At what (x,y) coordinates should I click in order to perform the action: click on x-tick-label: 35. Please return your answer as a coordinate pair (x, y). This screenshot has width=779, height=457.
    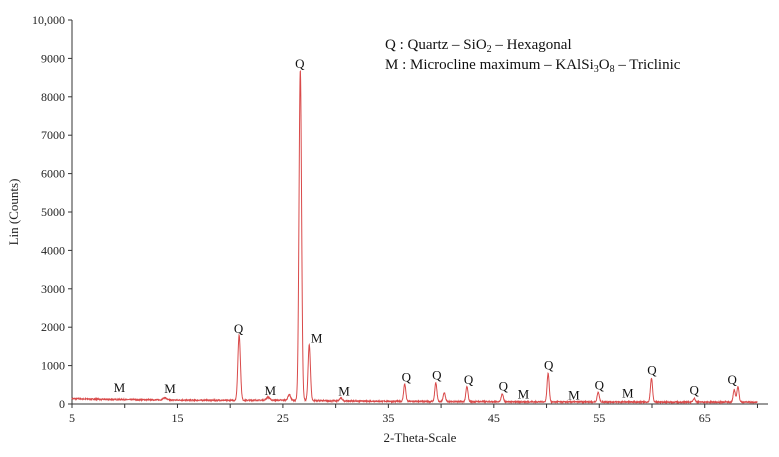
    Looking at the image, I should click on (388, 418).